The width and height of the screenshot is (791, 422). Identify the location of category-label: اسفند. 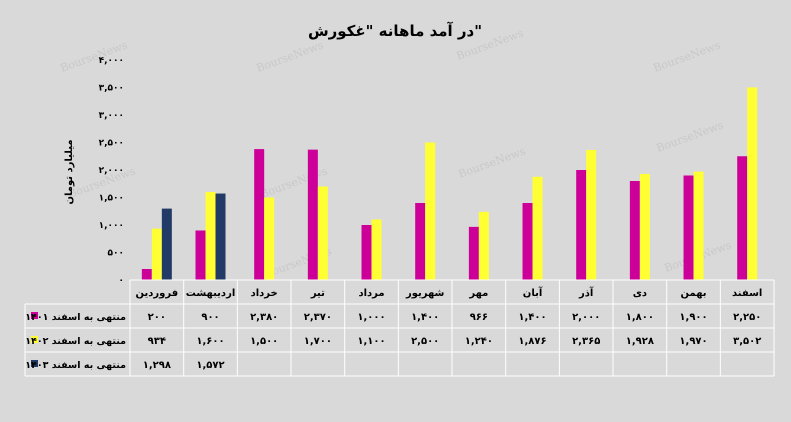
(747, 293).